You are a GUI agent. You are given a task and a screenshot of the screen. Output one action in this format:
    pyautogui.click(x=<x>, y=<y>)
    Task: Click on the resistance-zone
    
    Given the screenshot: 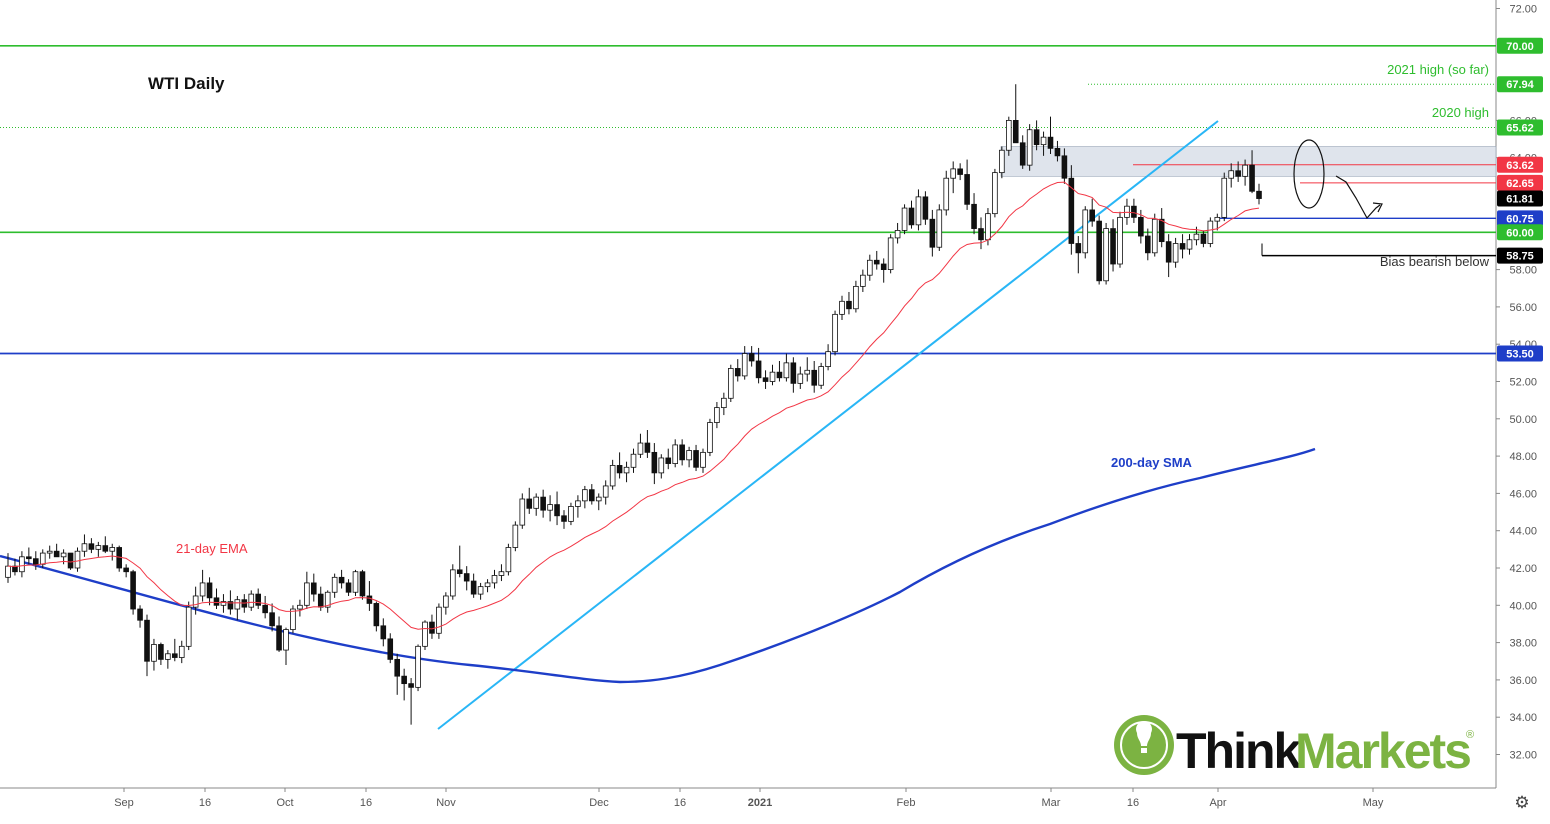 What is the action you would take?
    pyautogui.click(x=1248, y=161)
    